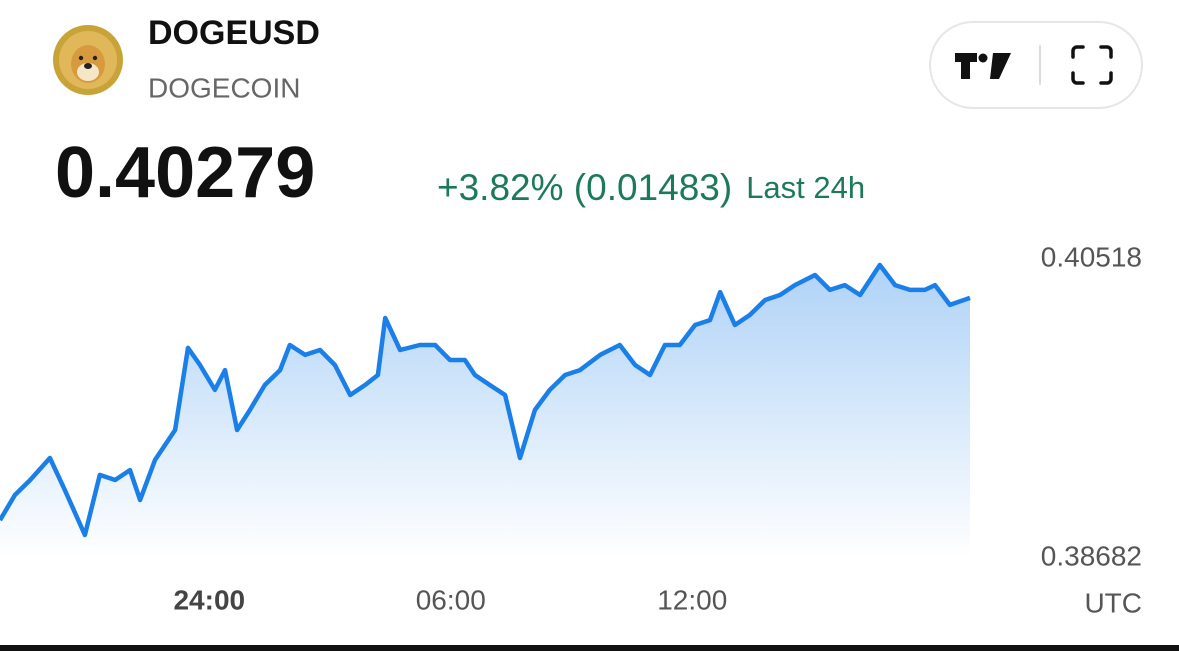 This screenshot has width=1179, height=651. Describe the element at coordinates (1091, 555) in the screenshot. I see `y-tick-label: 0.38682` at that location.